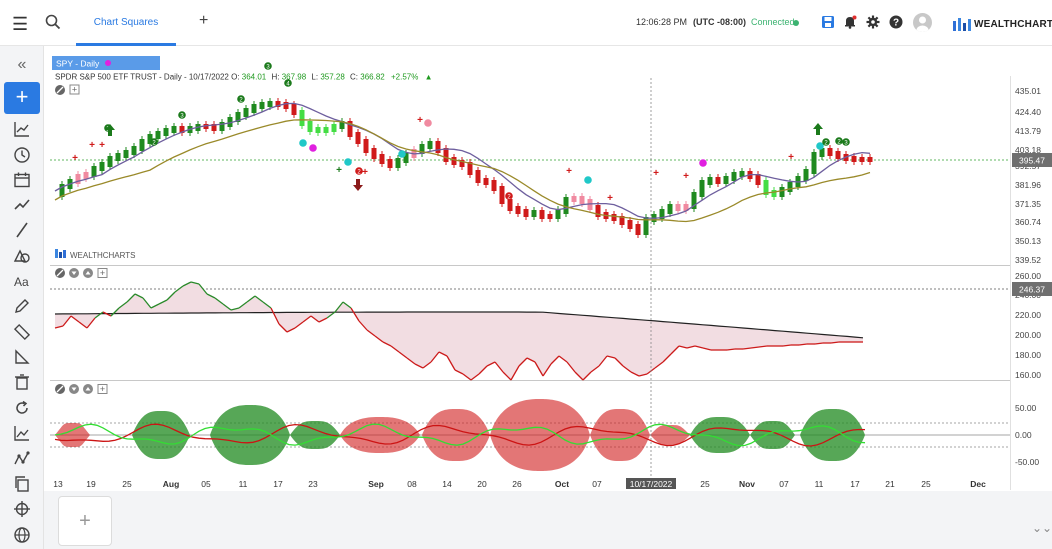 The image size is (1052, 549). I want to click on gear-icon, so click(873, 22).